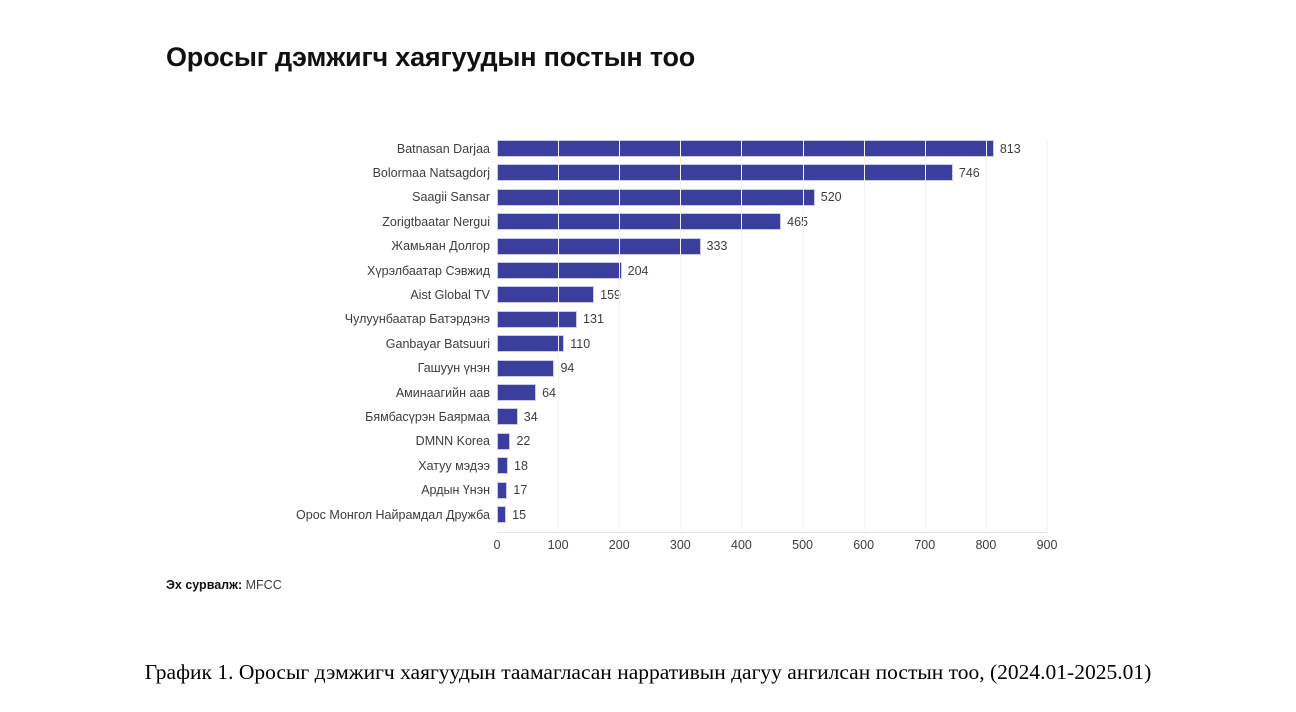  I want to click on bar-value-label: 159, so click(611, 294).